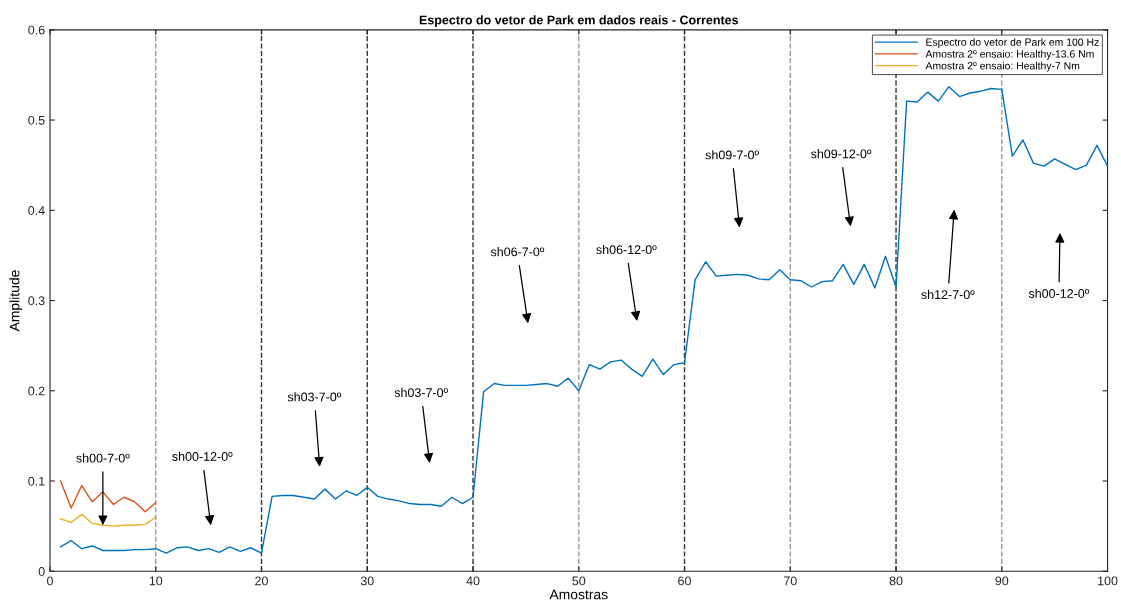 The image size is (1121, 609). I want to click on y-axis-title: Amplitude, so click(16, 301).